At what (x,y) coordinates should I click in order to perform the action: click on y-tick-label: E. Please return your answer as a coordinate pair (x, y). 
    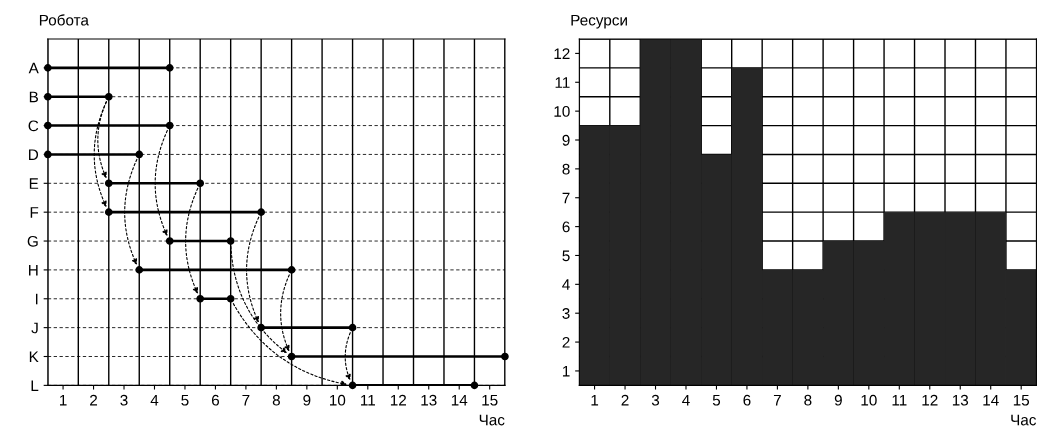
    Looking at the image, I should click on (34, 183).